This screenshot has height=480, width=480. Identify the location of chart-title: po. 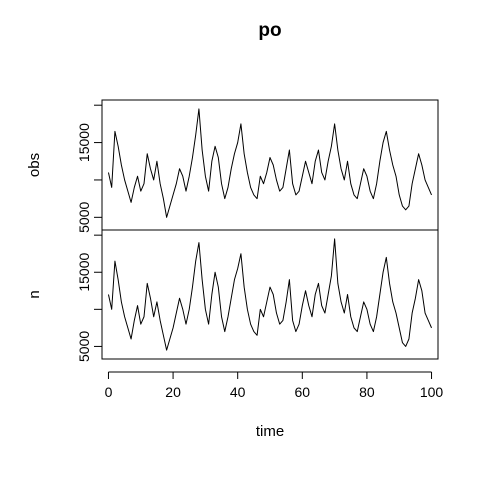
(269, 30).